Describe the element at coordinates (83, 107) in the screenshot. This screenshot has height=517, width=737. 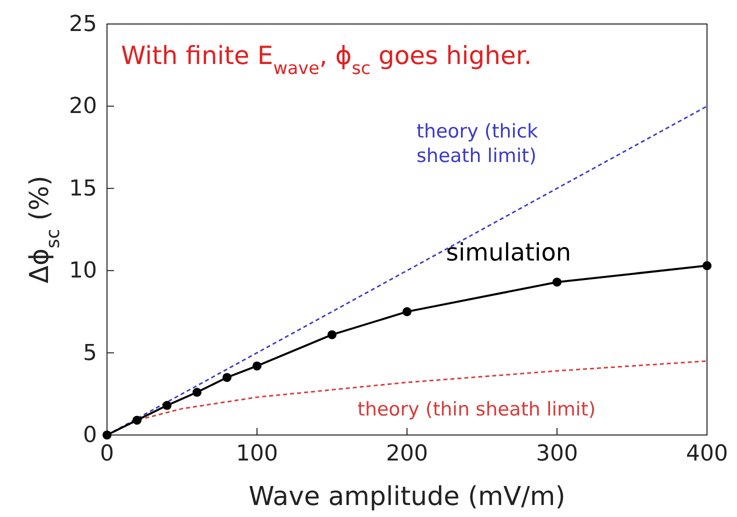
I see `y-tick-label: 20` at that location.